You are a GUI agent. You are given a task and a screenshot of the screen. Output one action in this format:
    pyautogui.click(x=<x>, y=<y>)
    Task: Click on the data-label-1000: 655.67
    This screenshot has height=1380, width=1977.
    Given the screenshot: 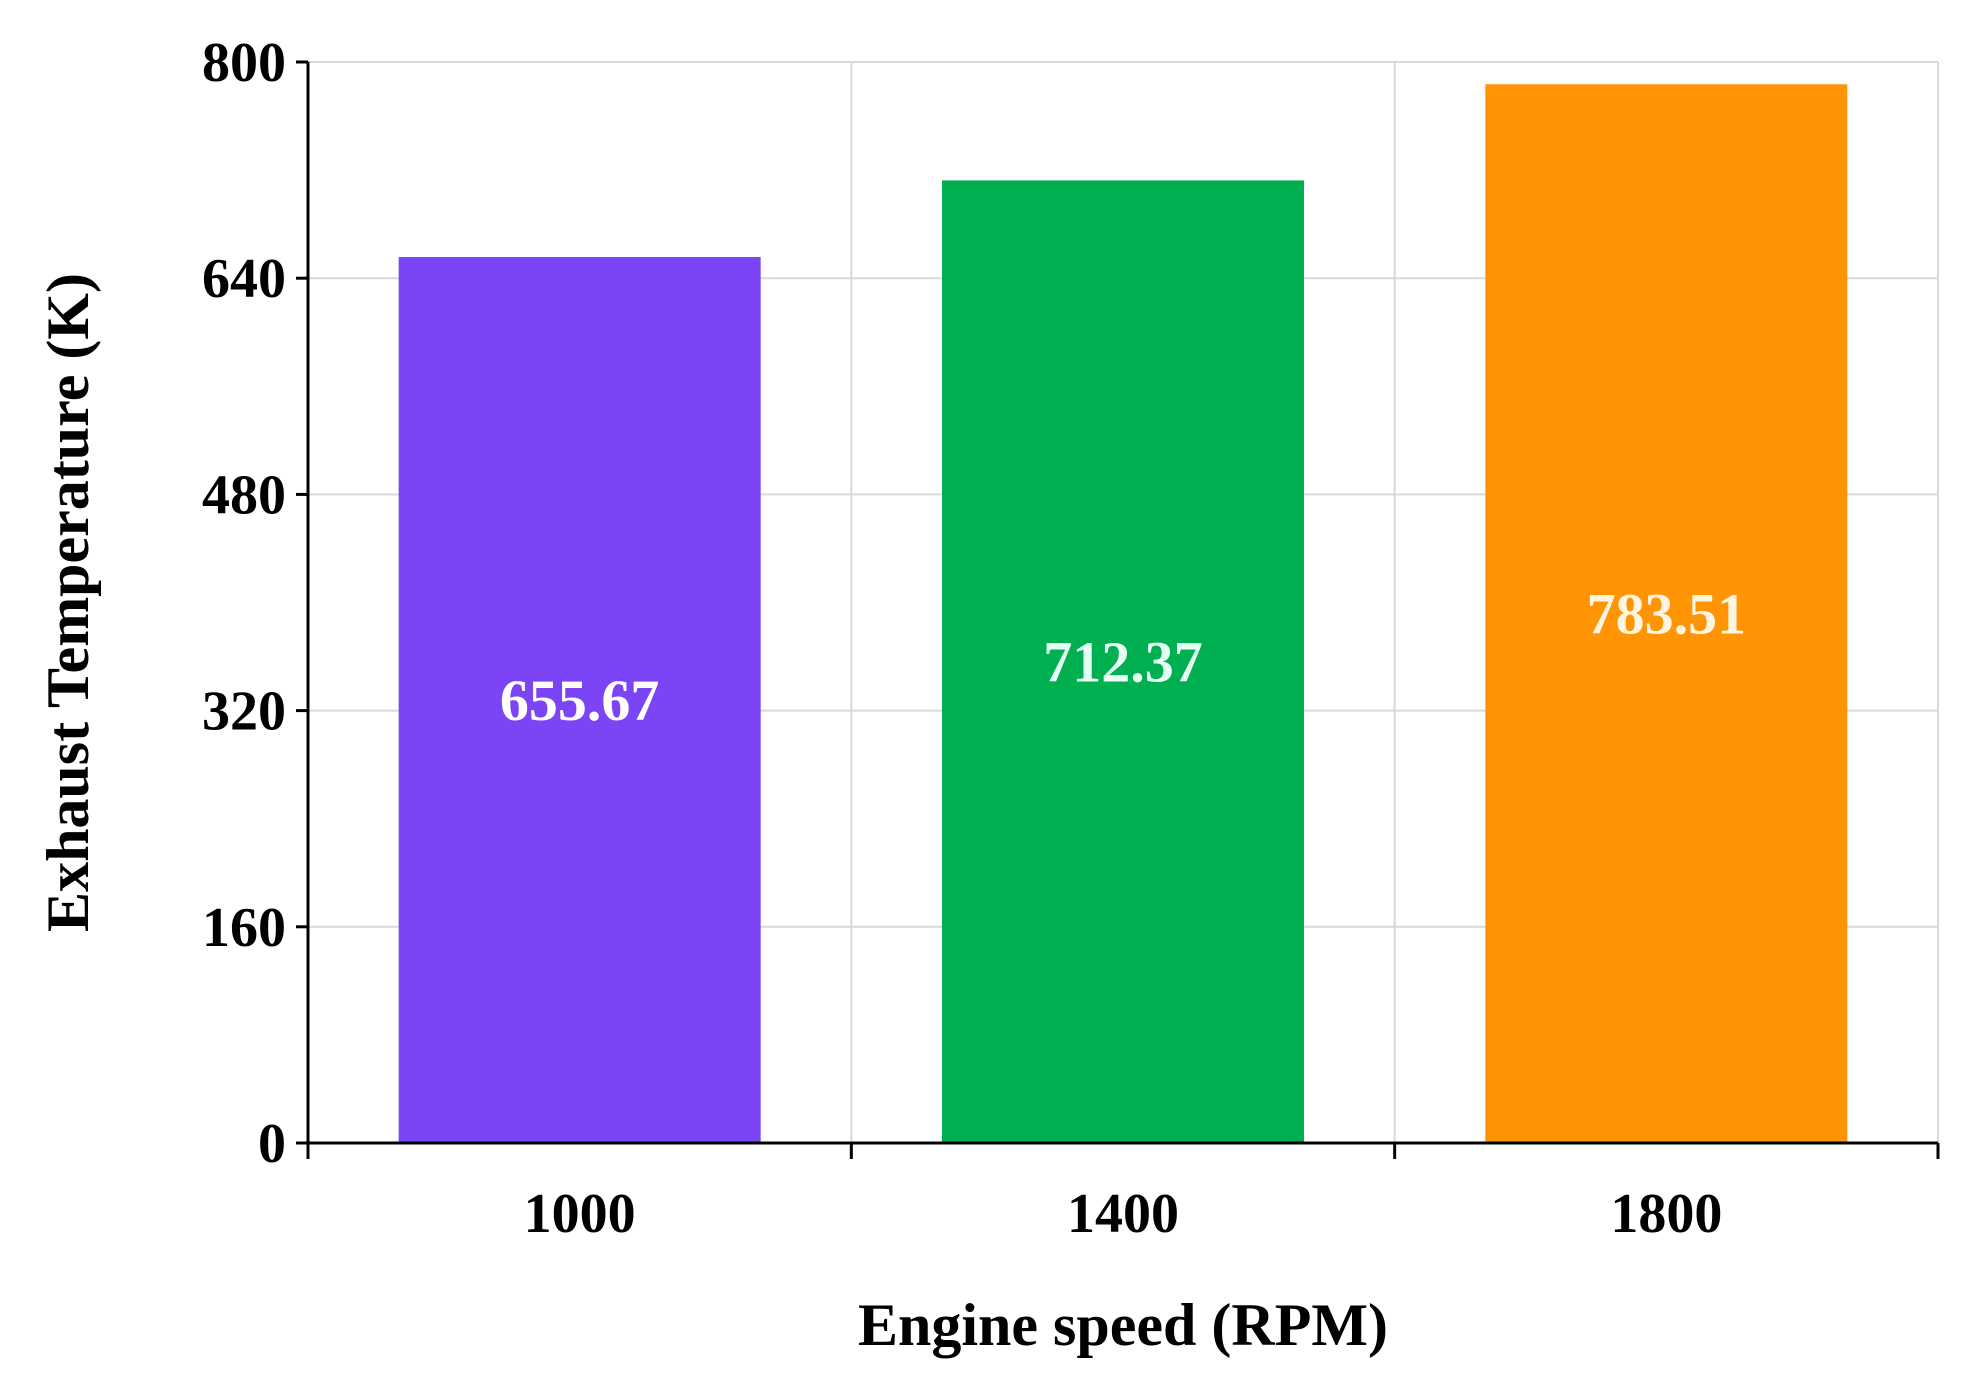 What is the action you would take?
    pyautogui.click(x=580, y=700)
    